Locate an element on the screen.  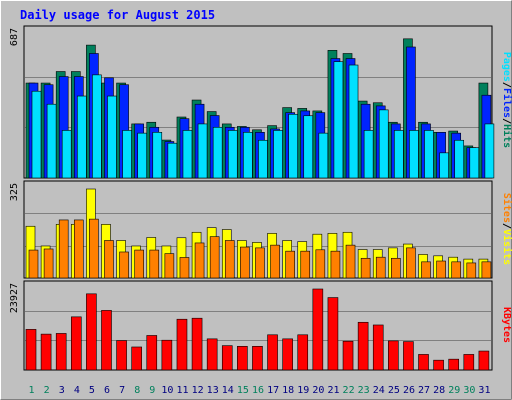
day-label-24: 24 is located at coordinates (379, 390).